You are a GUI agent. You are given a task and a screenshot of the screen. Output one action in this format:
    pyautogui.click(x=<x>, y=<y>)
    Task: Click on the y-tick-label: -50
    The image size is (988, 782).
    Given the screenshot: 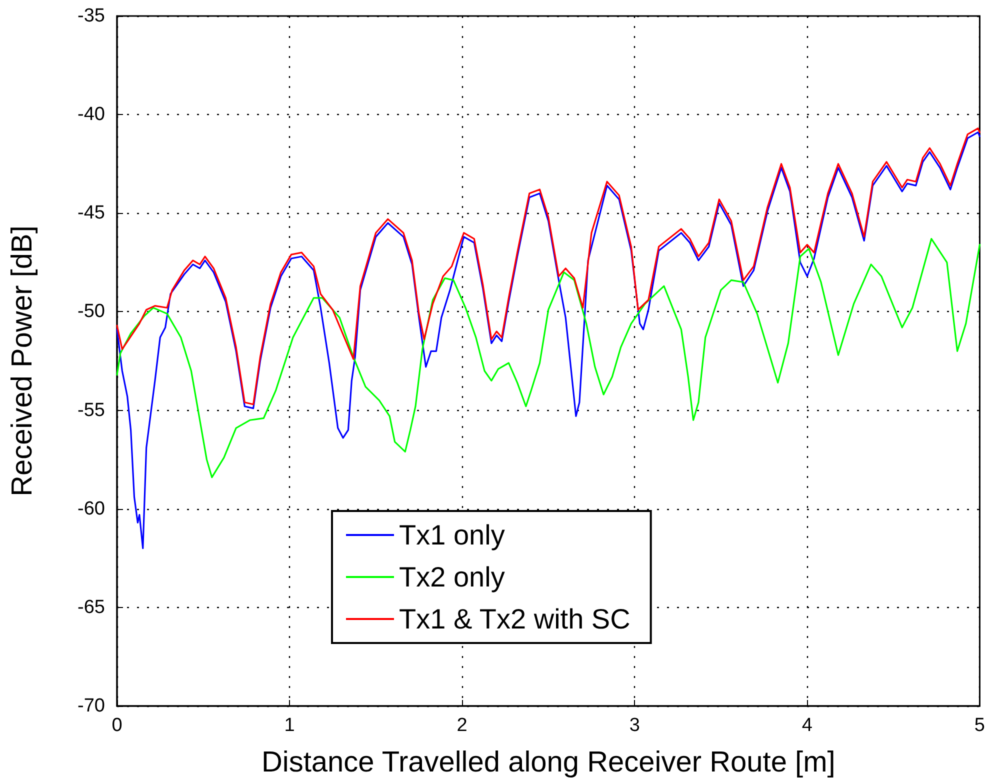 What is the action you would take?
    pyautogui.click(x=91, y=311)
    